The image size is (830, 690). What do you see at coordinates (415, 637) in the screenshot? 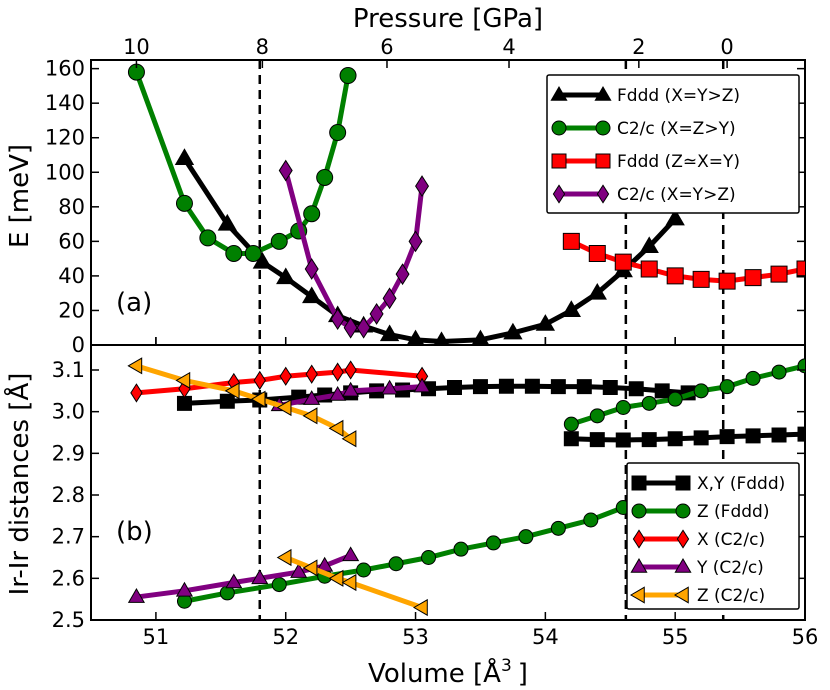
I see `xtick-label-2: 53` at bounding box center [415, 637].